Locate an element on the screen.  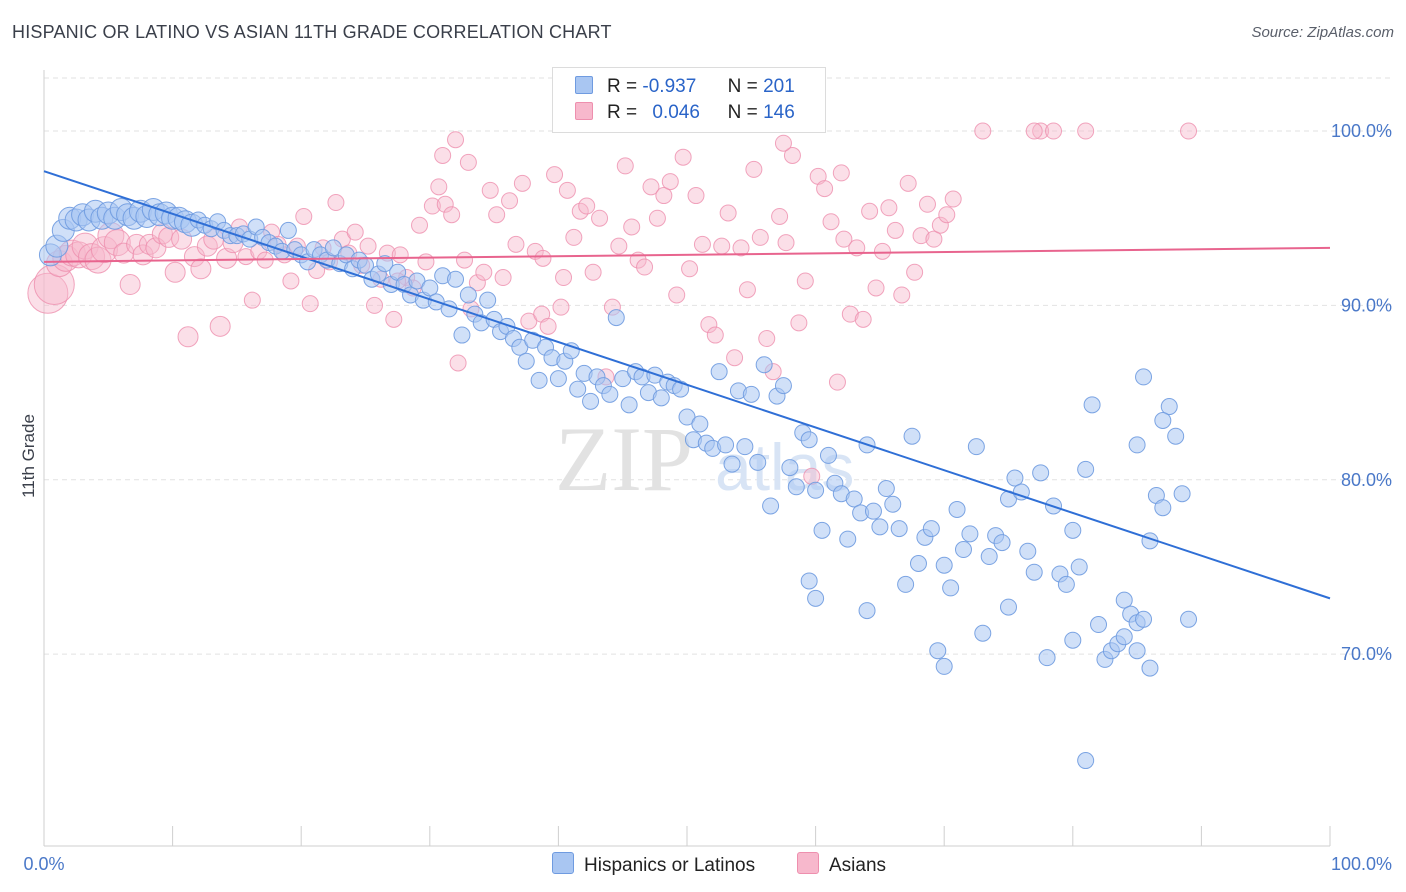
asians-trend-line is located at coordinates (687, 254).